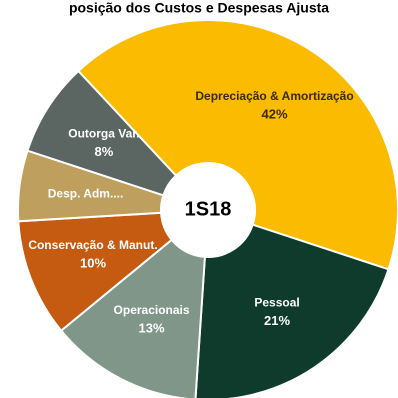 The image size is (398, 398). What do you see at coordinates (277, 320) in the screenshot?
I see `slice-value: 21%` at bounding box center [277, 320].